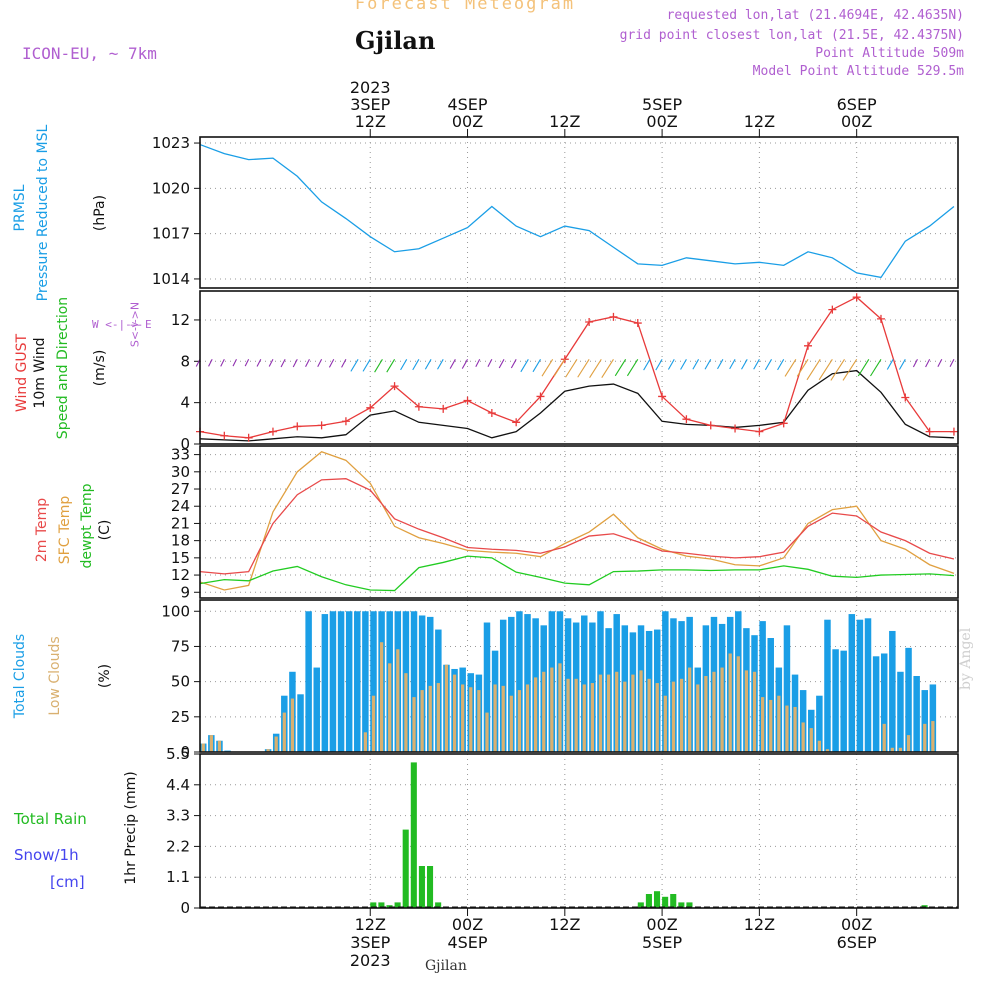  Describe the element at coordinates (576, 405) in the screenshot. I see `wind10-line` at that location.